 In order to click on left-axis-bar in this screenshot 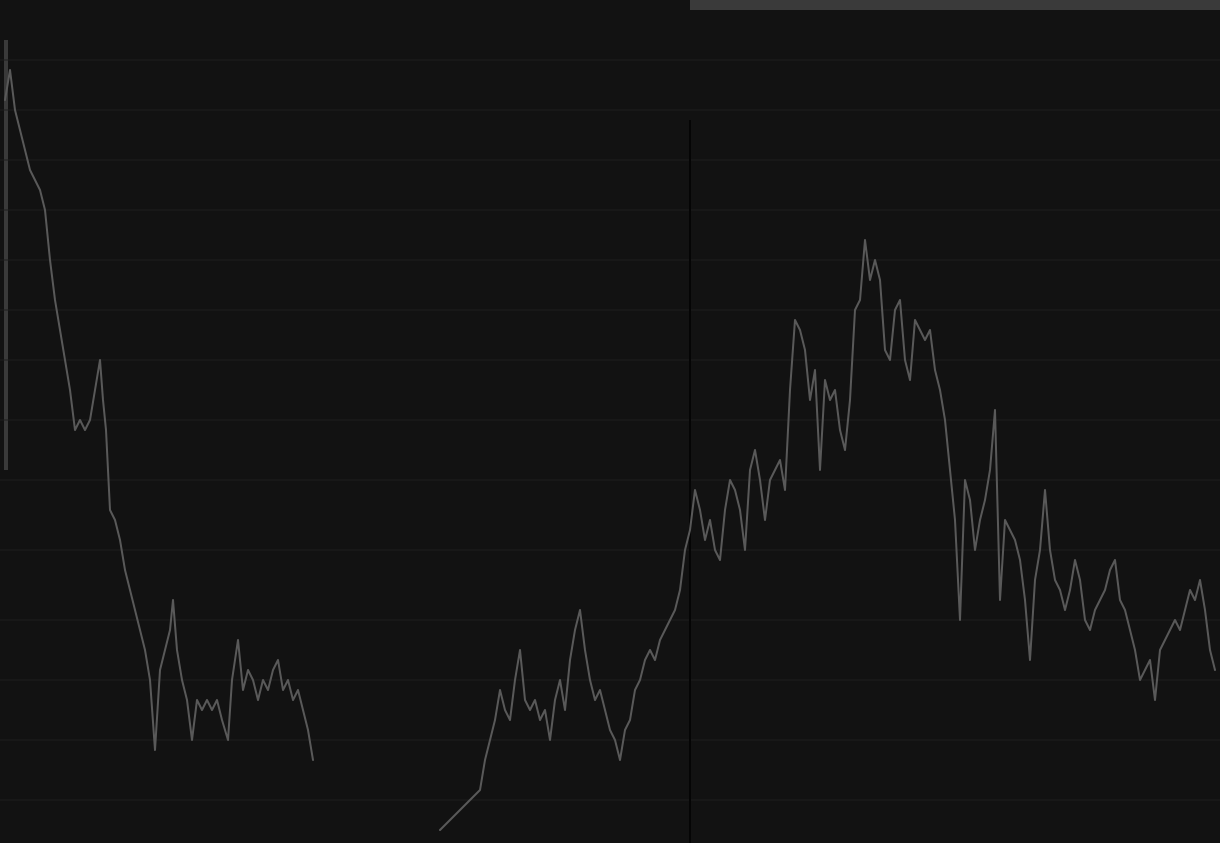, I will do `click(6, 255)`.